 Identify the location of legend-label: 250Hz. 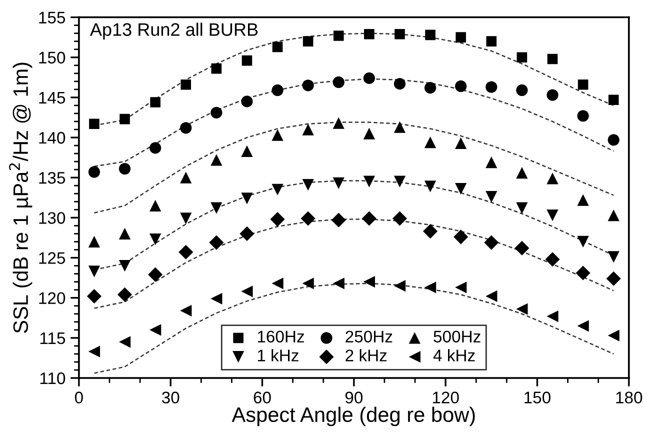
(369, 336).